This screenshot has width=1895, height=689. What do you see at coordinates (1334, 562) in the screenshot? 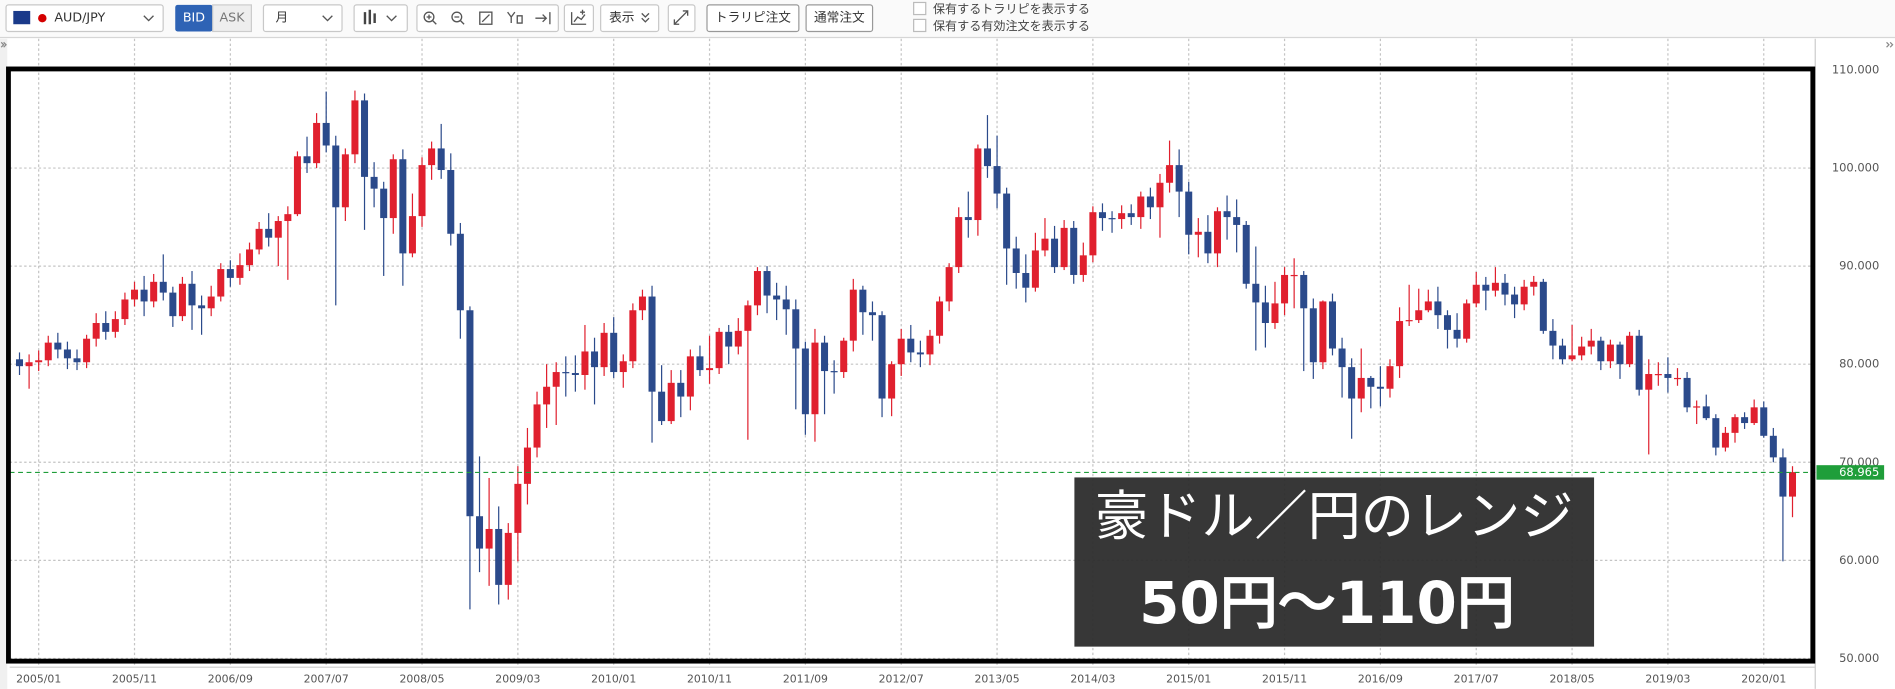
I see `annotation-box` at bounding box center [1334, 562].